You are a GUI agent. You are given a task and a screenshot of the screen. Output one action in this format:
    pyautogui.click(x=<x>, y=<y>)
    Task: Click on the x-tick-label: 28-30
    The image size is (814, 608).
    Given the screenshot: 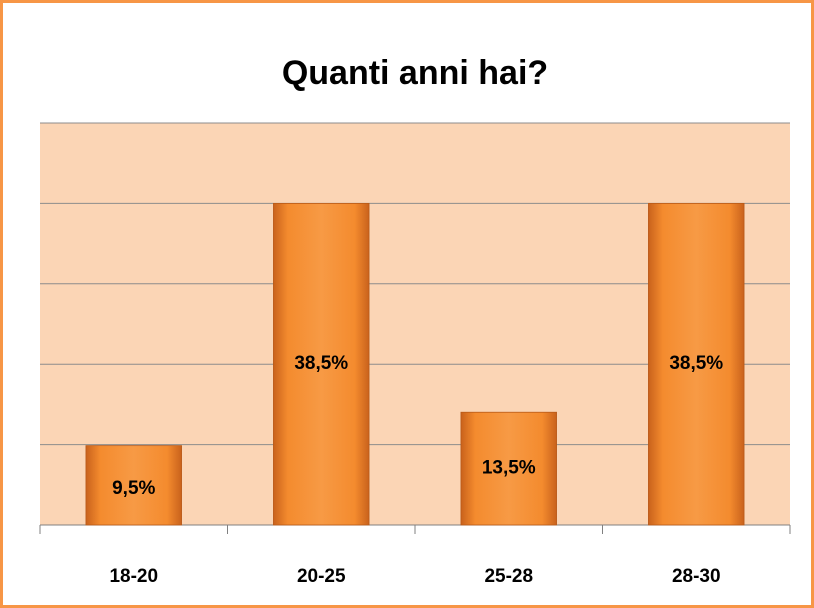 What is the action you would take?
    pyautogui.click(x=696, y=576)
    